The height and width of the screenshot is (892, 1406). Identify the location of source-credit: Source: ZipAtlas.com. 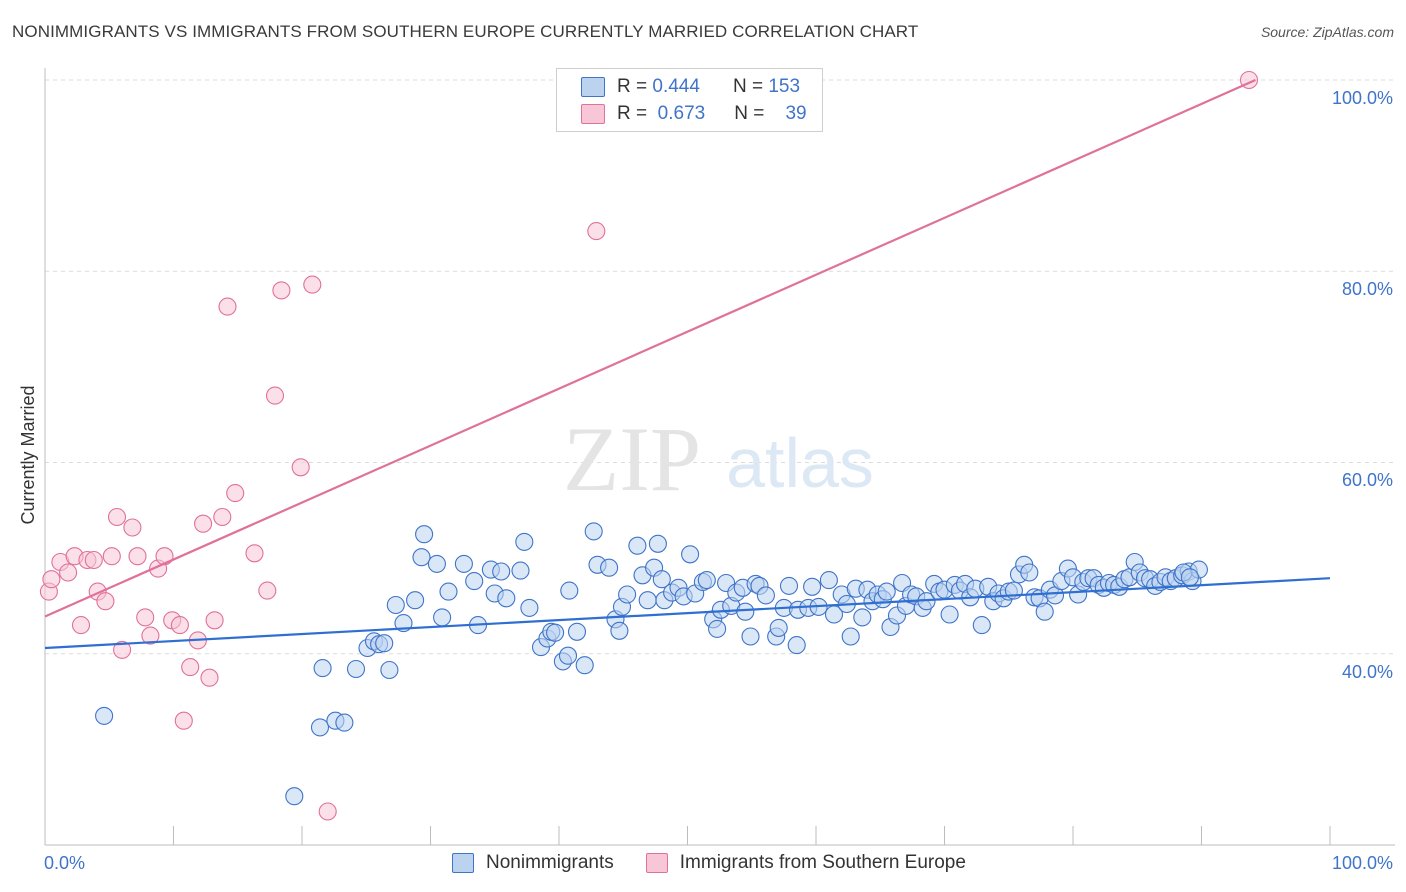
(1327, 32).